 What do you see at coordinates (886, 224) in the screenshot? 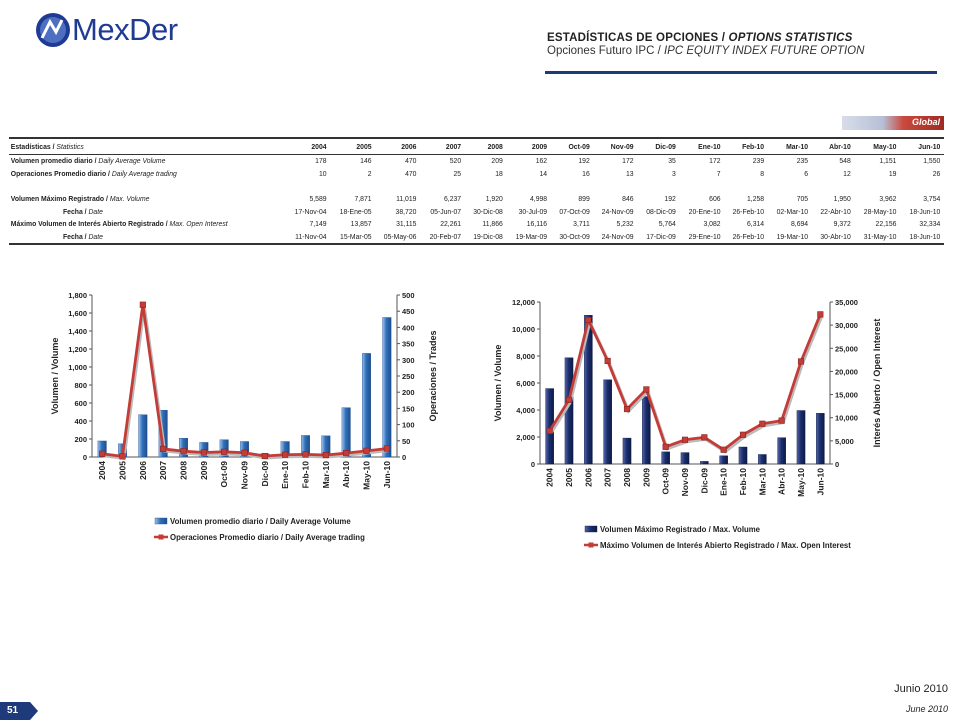
I see `table-cell: 22,156` at bounding box center [886, 224].